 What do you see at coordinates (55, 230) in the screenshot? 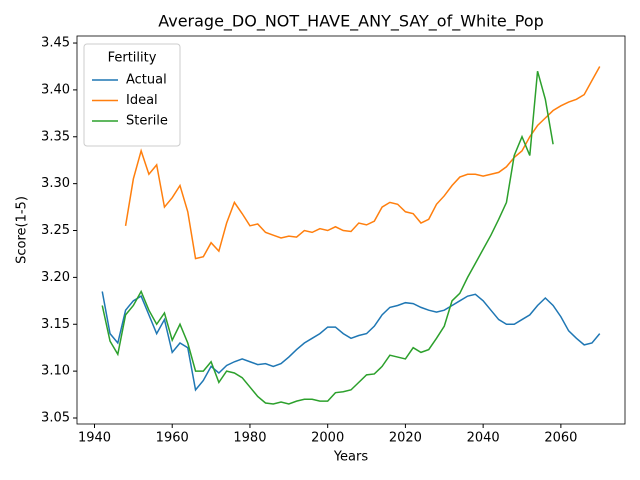
I see `y-tick-label: 3.25` at bounding box center [55, 230].